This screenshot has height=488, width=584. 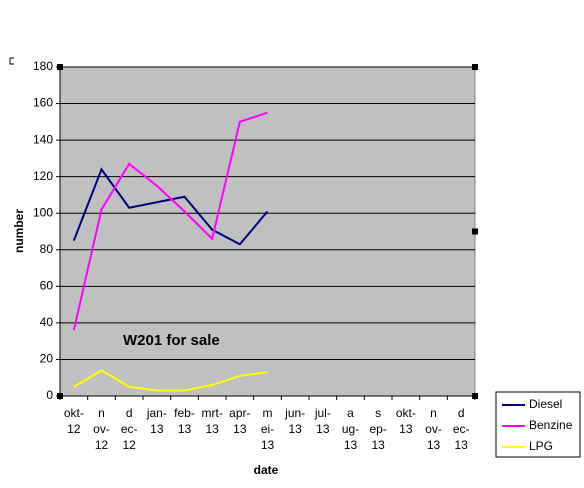 What do you see at coordinates (43, 66) in the screenshot?
I see `y-tick-label: 180` at bounding box center [43, 66].